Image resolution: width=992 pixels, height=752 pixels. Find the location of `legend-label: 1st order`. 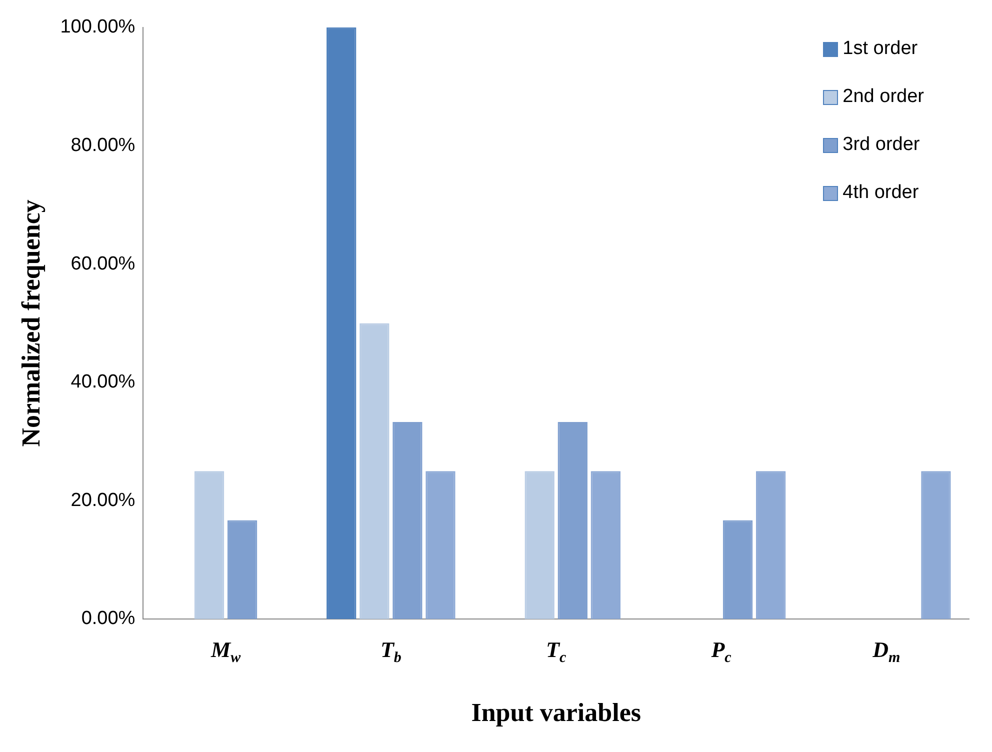

legend-label: 1st order is located at coordinates (880, 49).